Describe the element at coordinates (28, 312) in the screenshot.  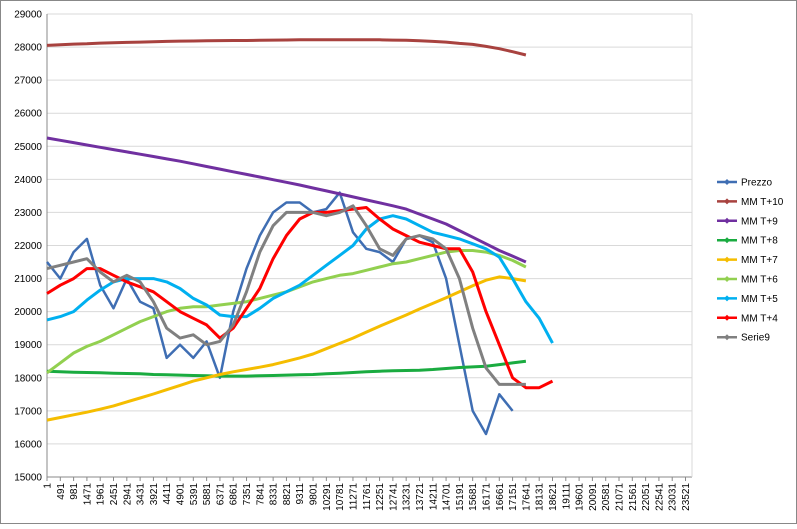
I see `y-tick-label: 20000` at that location.